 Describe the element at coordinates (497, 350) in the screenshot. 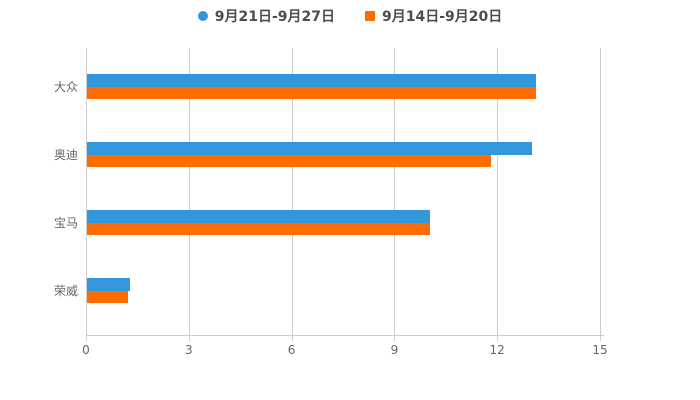

I see `x-axis-tick-label: 12` at that location.